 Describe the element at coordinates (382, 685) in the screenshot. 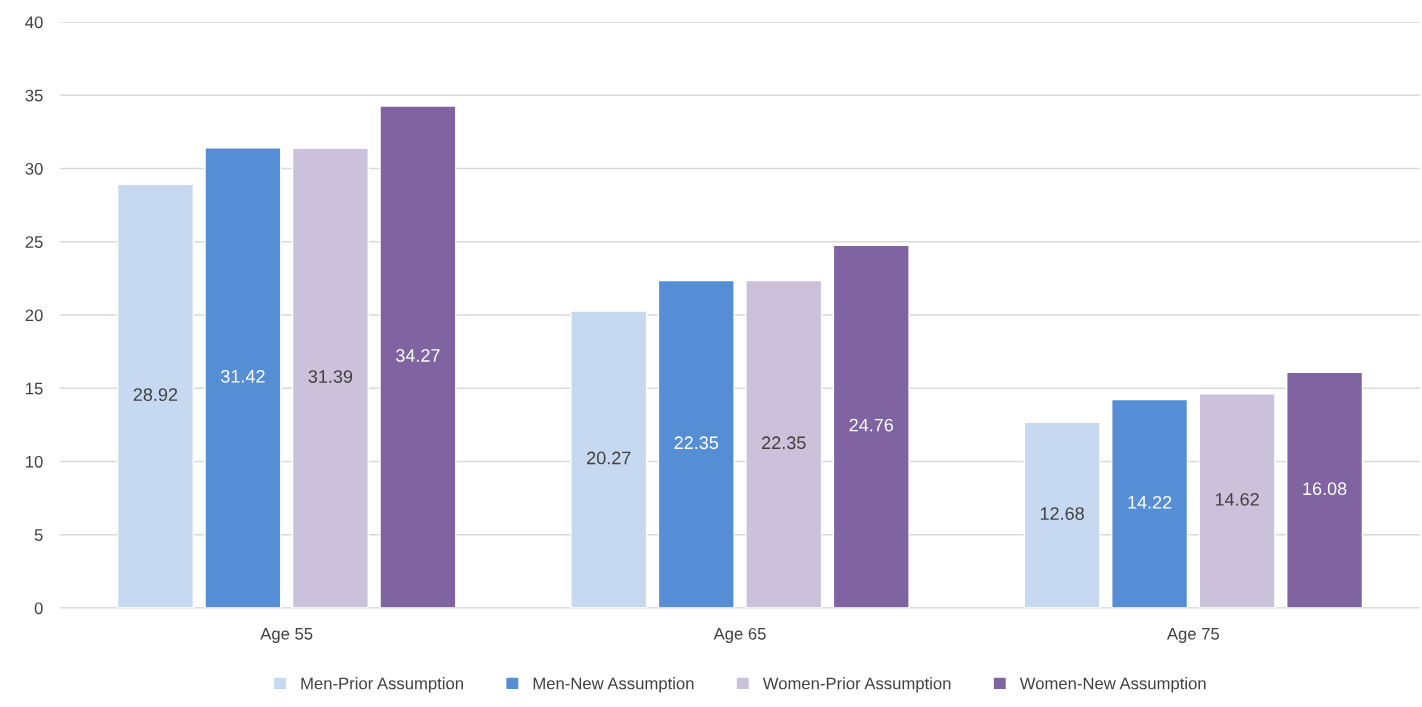

I see `legend-label: Men-Prior Assumption` at that location.